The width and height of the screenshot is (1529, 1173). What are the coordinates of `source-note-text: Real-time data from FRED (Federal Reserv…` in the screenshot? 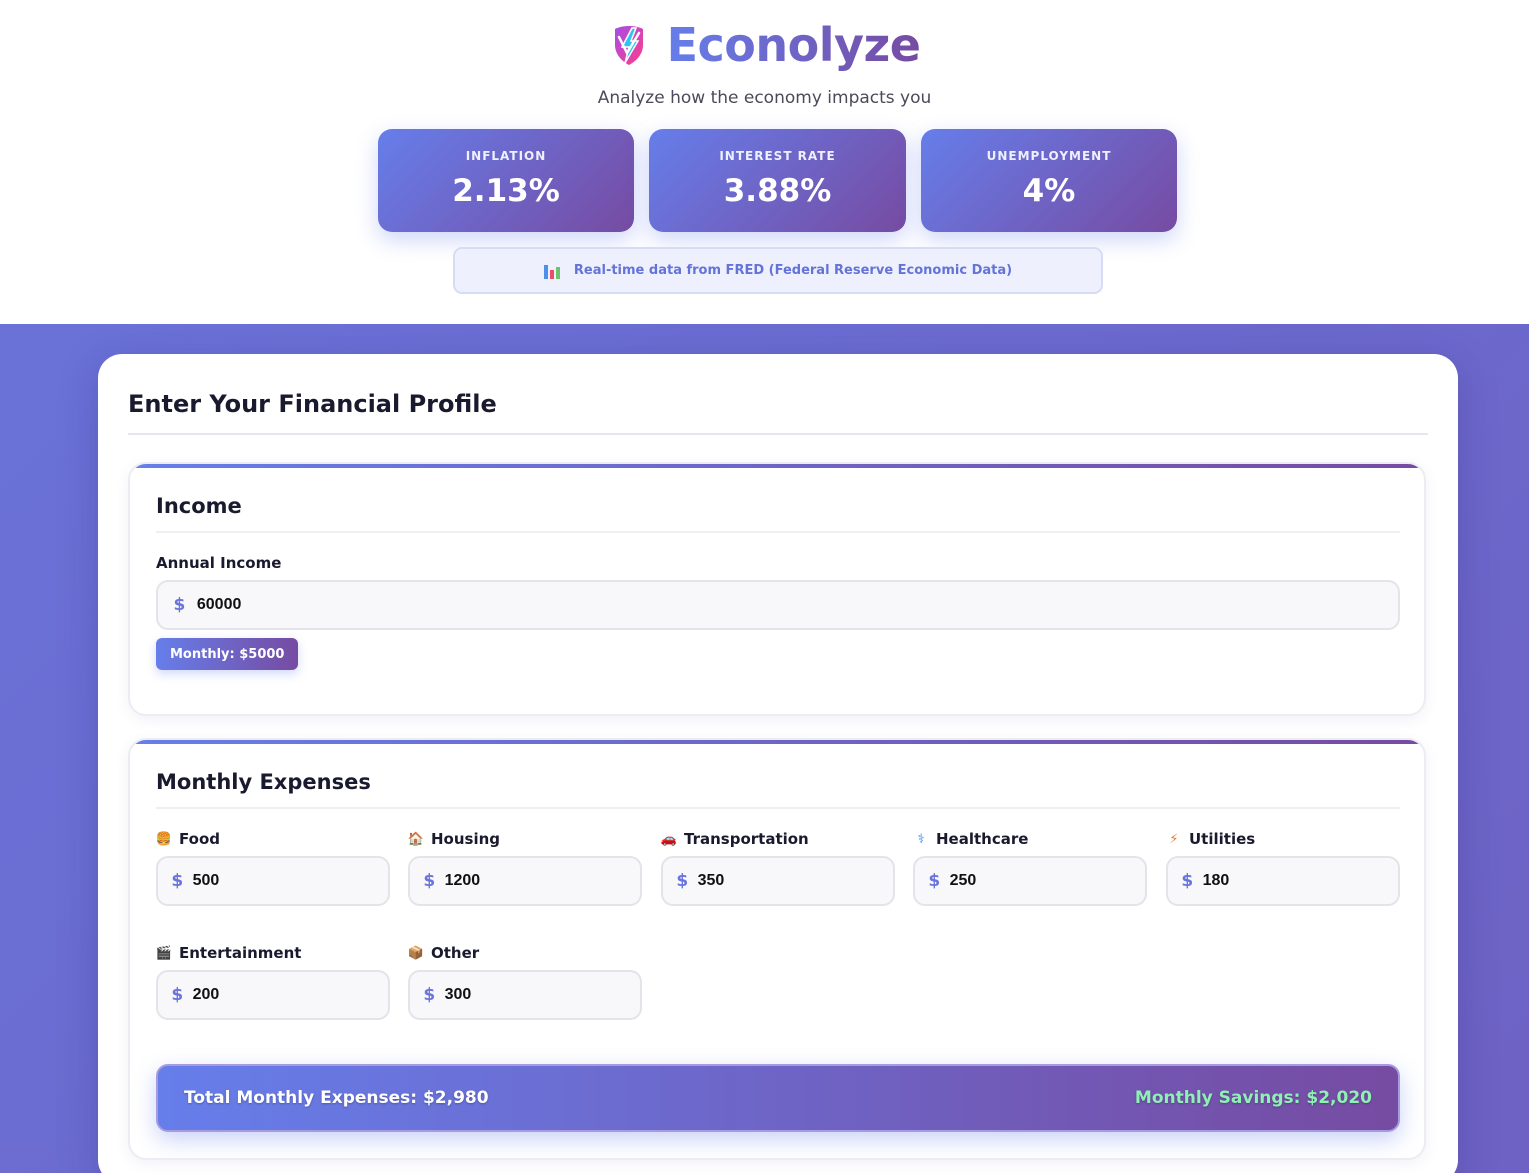 It's located at (793, 270).